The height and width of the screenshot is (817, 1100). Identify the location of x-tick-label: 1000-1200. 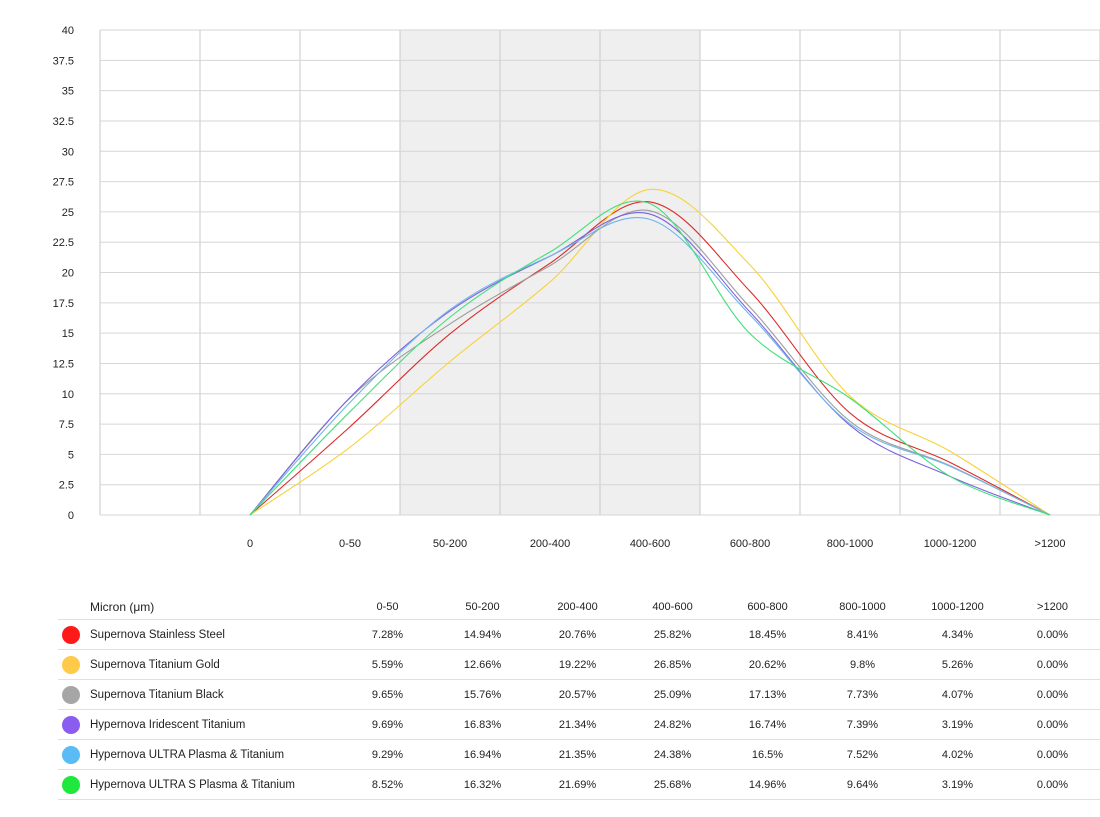
(950, 544).